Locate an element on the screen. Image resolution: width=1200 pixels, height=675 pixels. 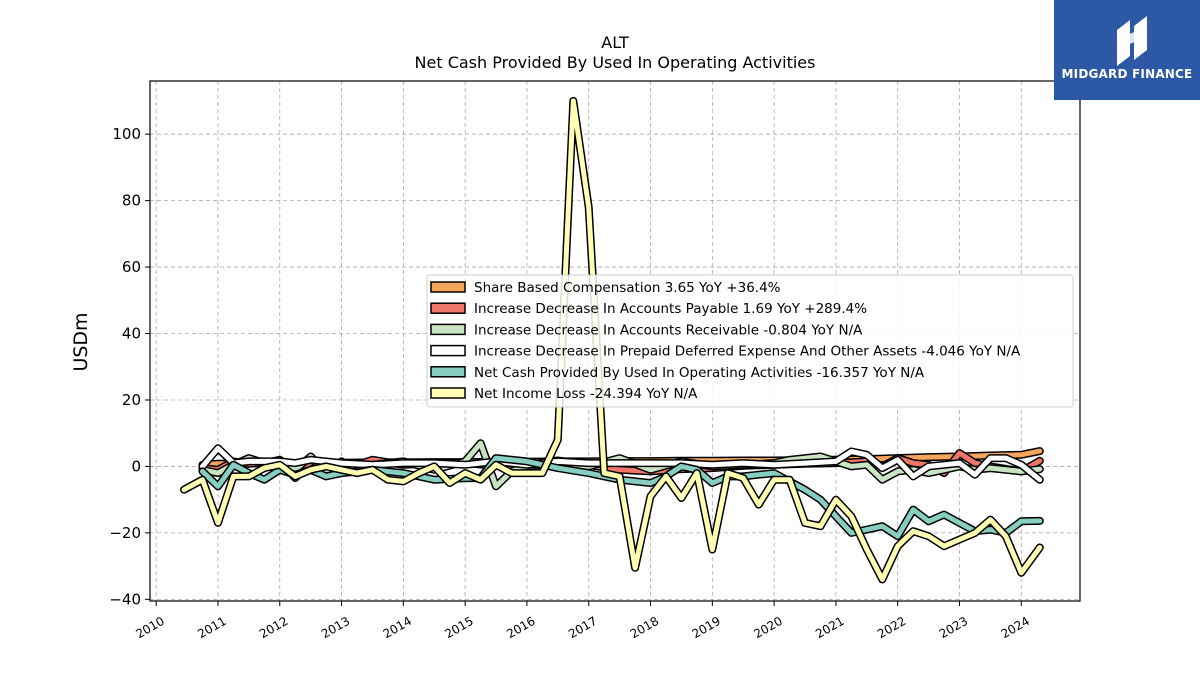
x-tick-label: 2012 is located at coordinates (273, 627).